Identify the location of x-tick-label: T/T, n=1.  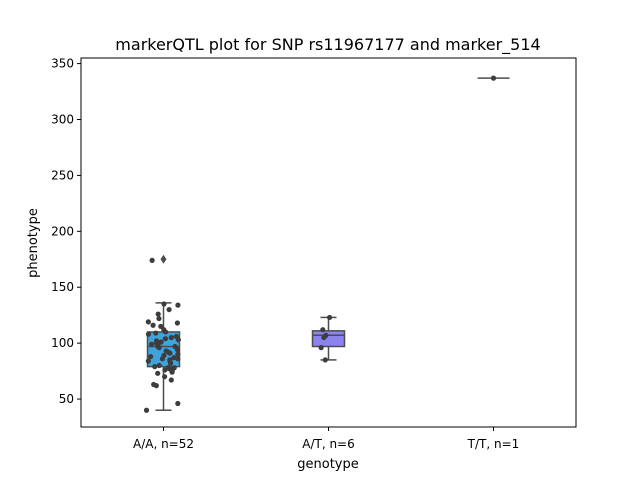
(493, 444).